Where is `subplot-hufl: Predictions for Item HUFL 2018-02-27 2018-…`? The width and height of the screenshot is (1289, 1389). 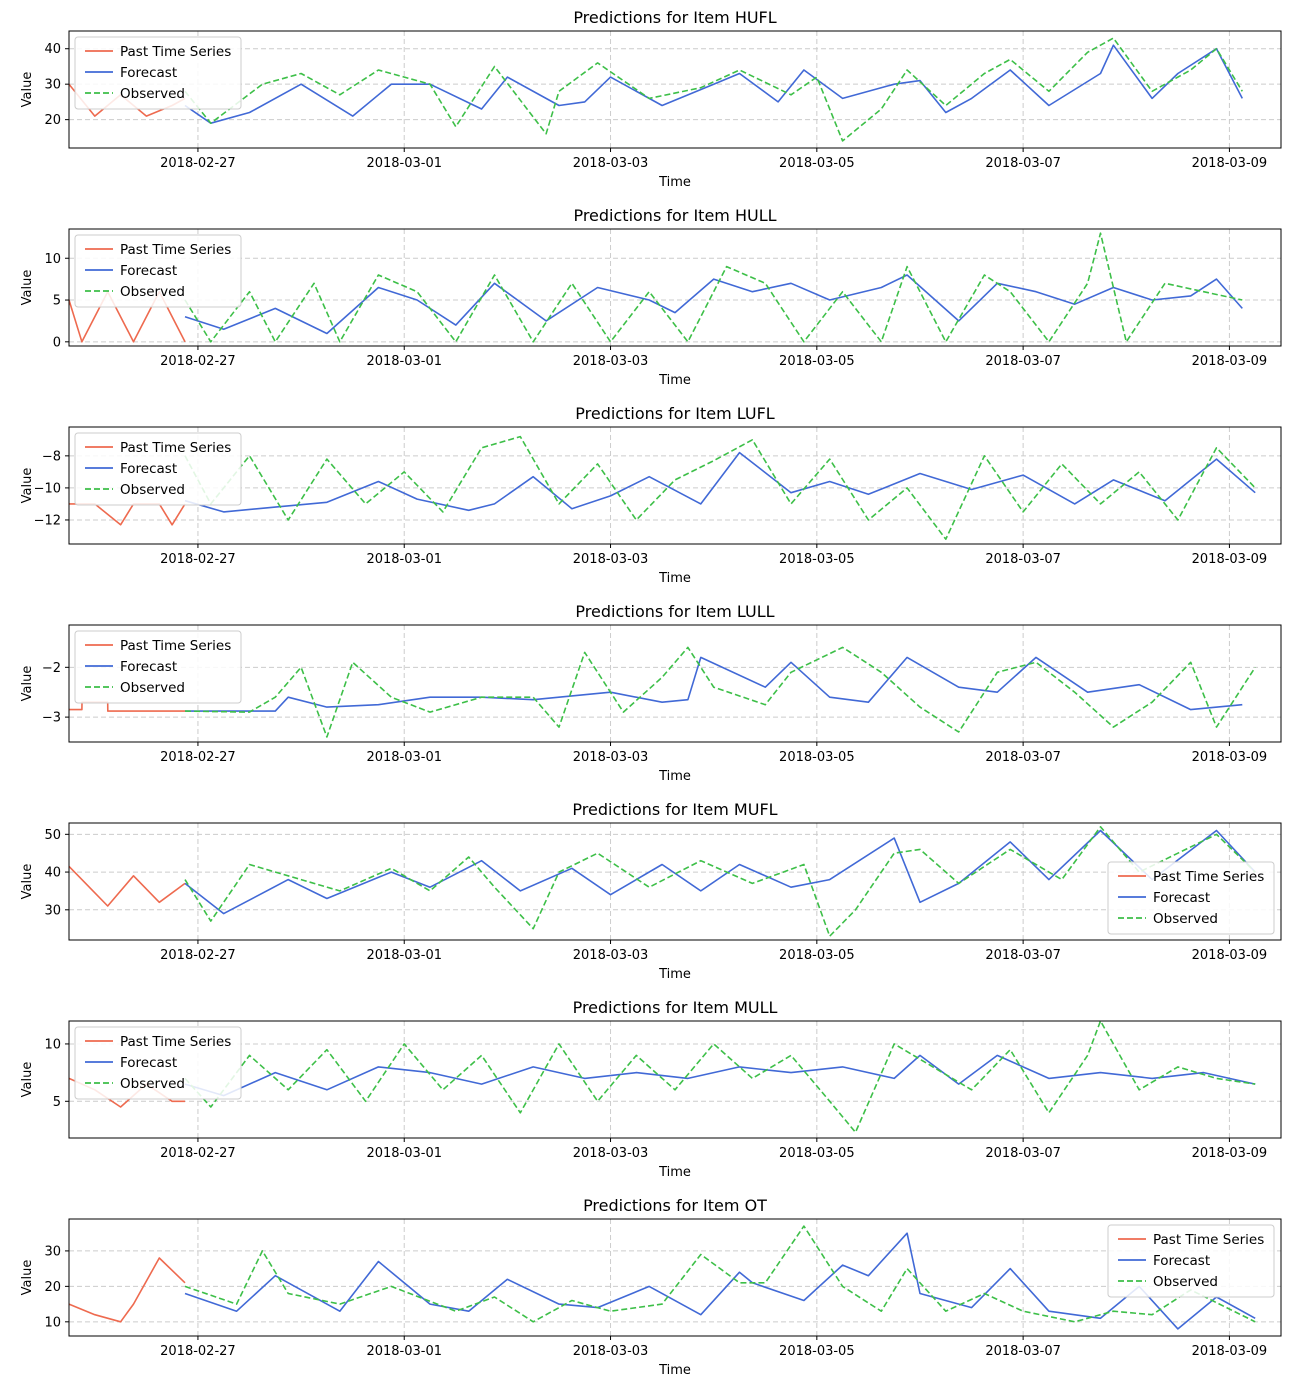 subplot-hufl: Predictions for Item HUFL 2018-02-27 2018-… is located at coordinates (651, 99).